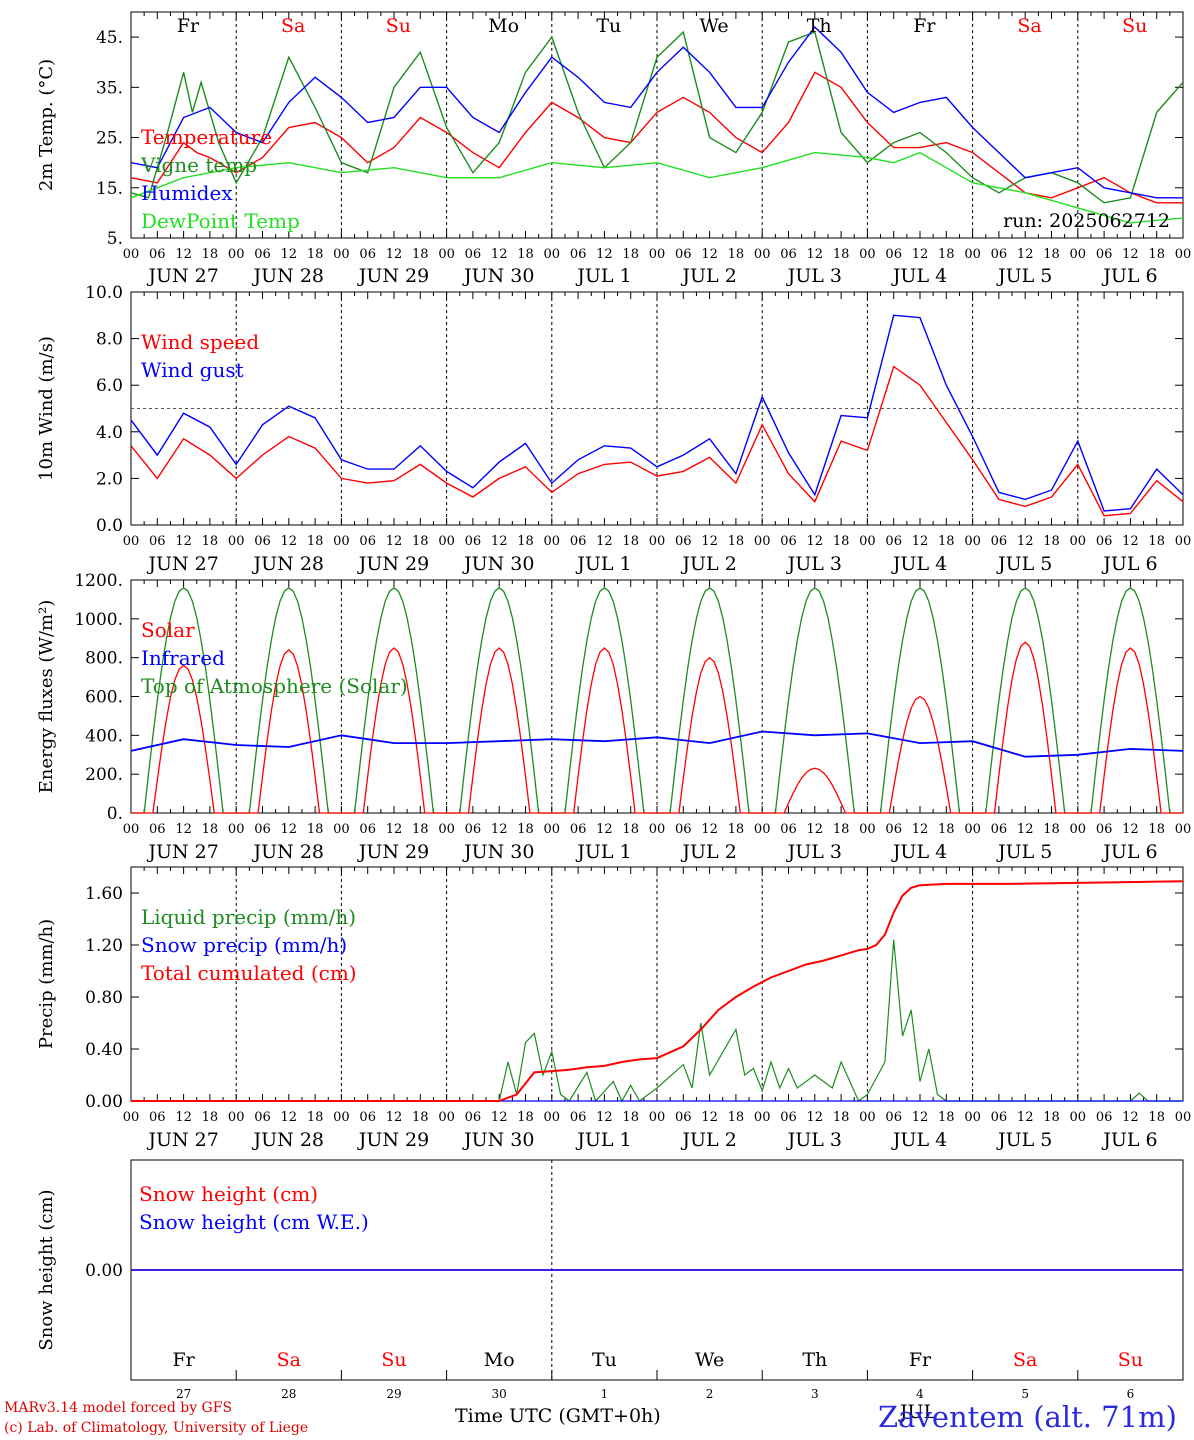  What do you see at coordinates (46, 1269) in the screenshot?
I see `y-axis-label: Snow height (cm)` at bounding box center [46, 1269].